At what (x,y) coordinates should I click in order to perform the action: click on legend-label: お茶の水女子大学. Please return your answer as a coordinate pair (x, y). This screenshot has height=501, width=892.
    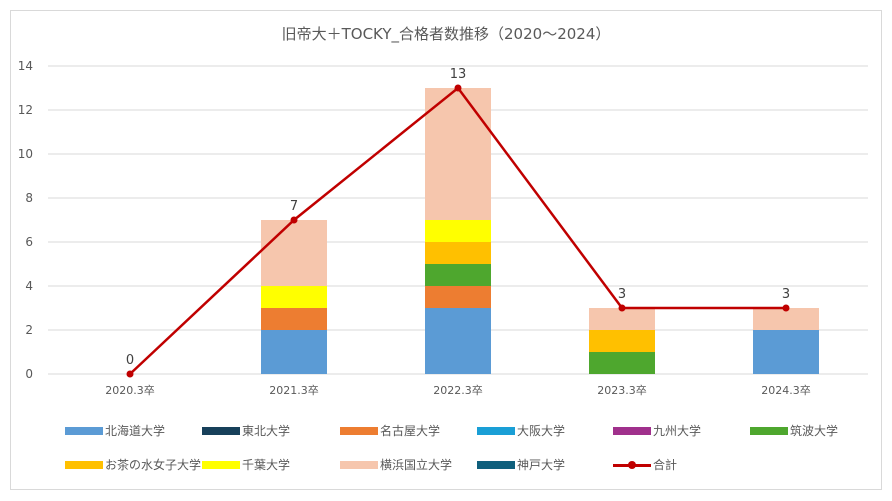
    Looking at the image, I should click on (153, 465).